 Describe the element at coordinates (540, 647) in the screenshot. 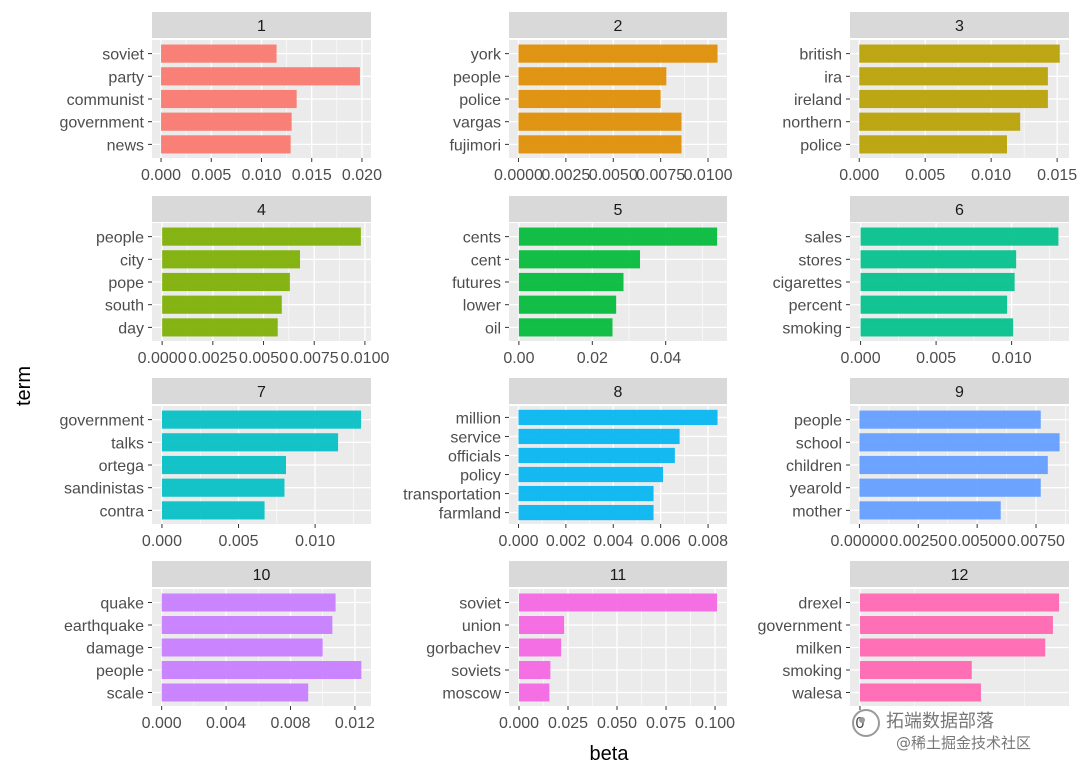

I see `bar-gorbachev` at that location.